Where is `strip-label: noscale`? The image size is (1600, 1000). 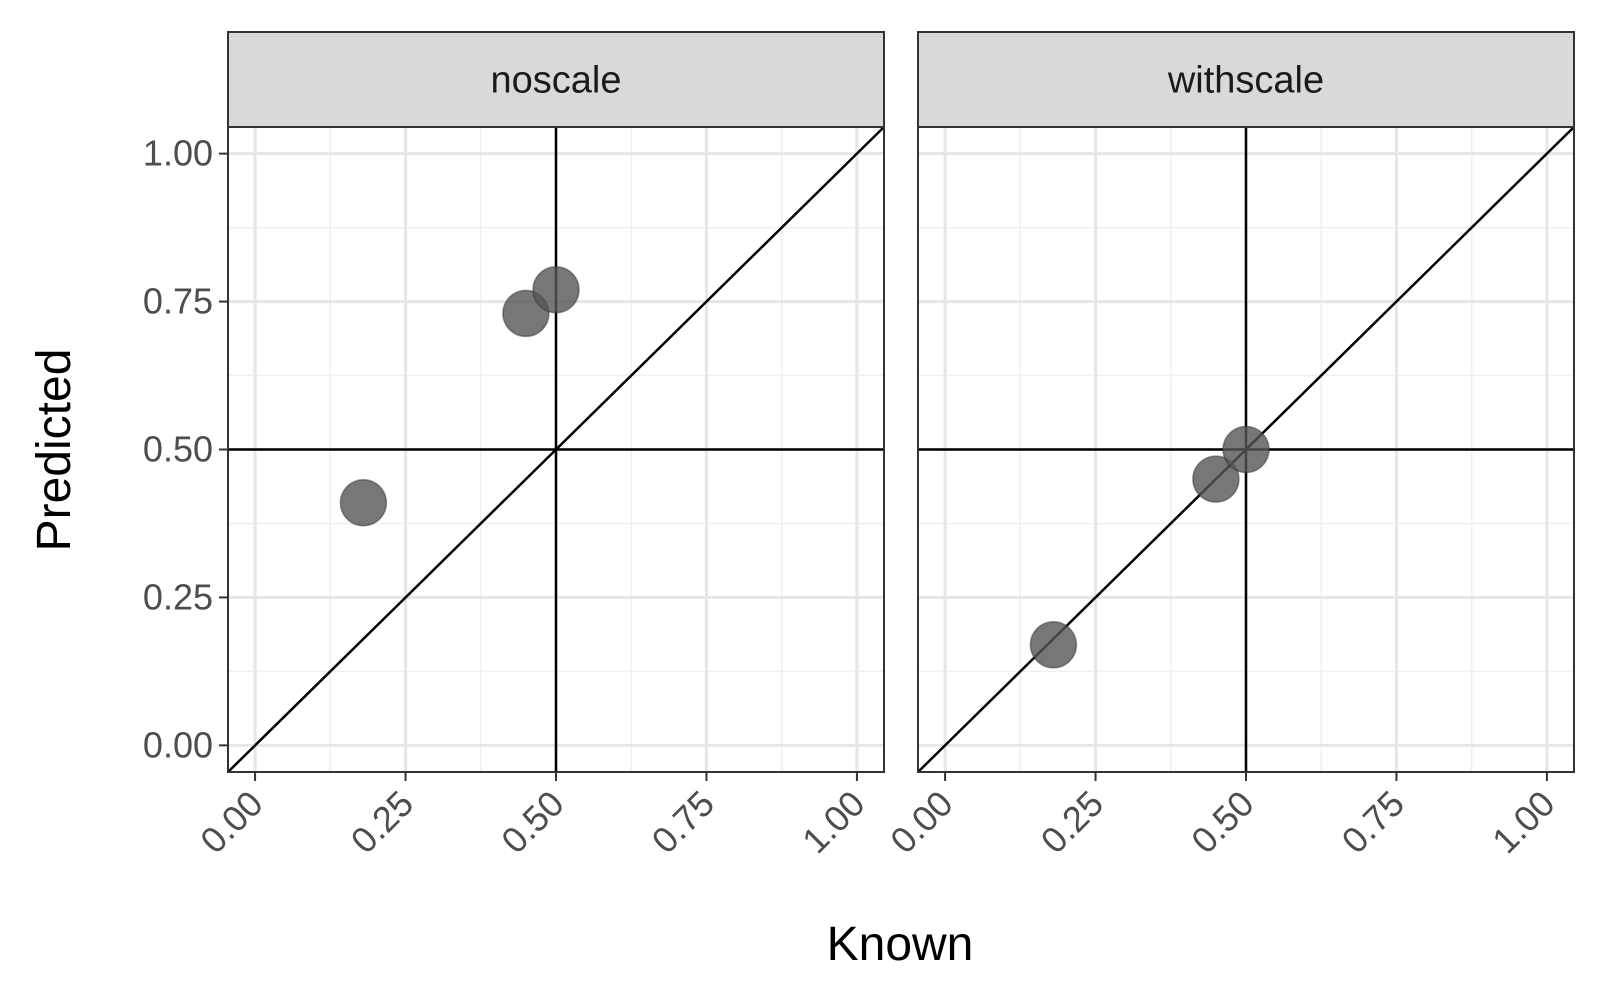
strip-label: noscale is located at coordinates (556, 81).